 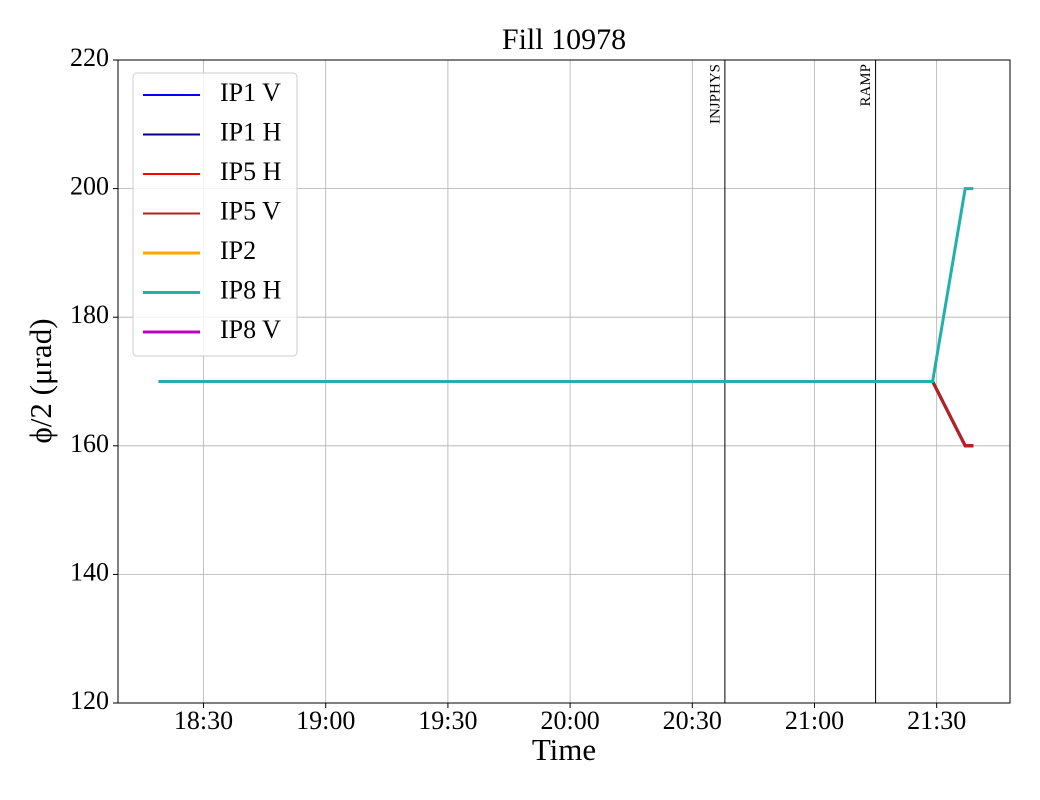 What do you see at coordinates (814, 720) in the screenshot?
I see `x-tick-label: 21:00` at bounding box center [814, 720].